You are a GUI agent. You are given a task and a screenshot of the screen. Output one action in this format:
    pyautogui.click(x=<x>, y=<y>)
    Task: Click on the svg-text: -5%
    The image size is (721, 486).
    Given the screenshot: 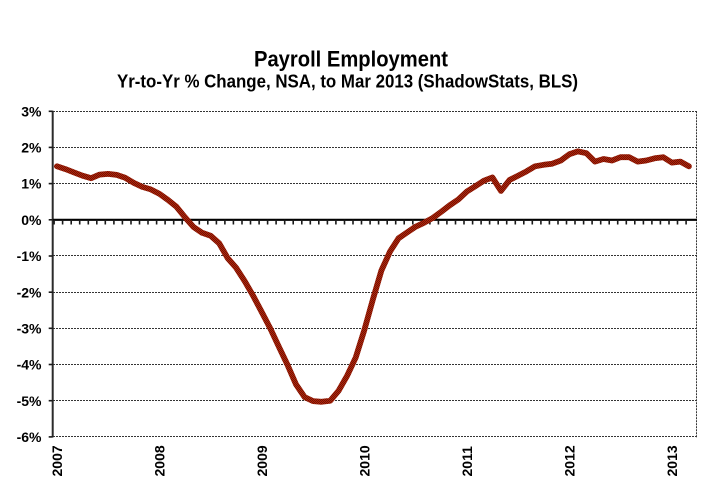 What is the action you would take?
    pyautogui.click(x=29, y=401)
    